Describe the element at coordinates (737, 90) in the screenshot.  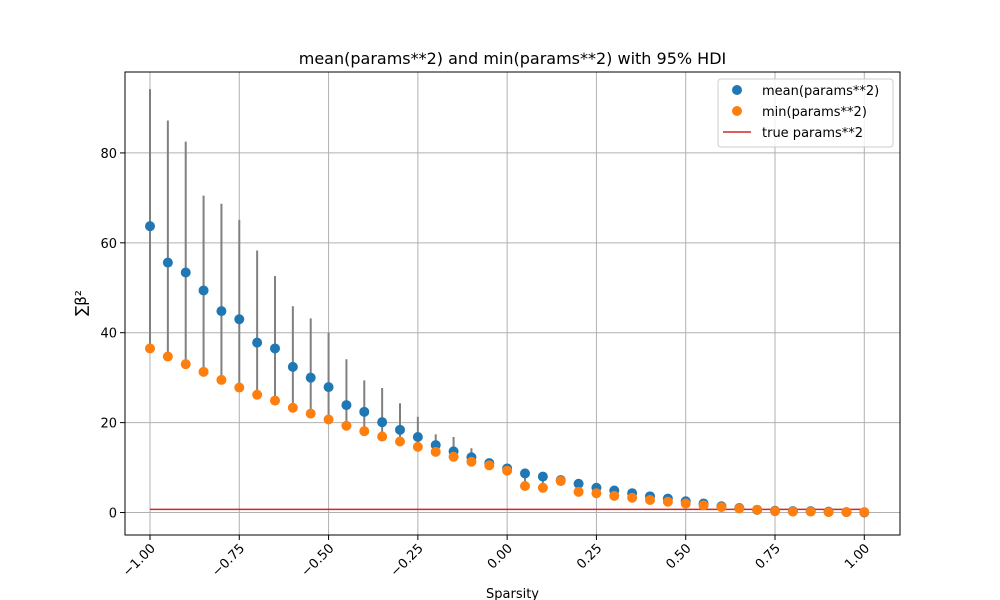
I see `legend-mean-marker` at that location.